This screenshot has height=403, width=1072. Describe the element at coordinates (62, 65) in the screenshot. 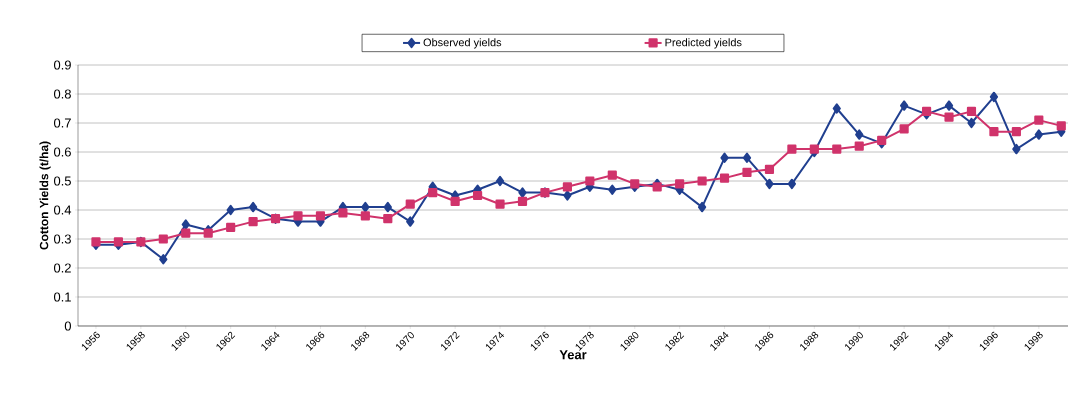

I see `y-tick-label: 0.9` at that location.